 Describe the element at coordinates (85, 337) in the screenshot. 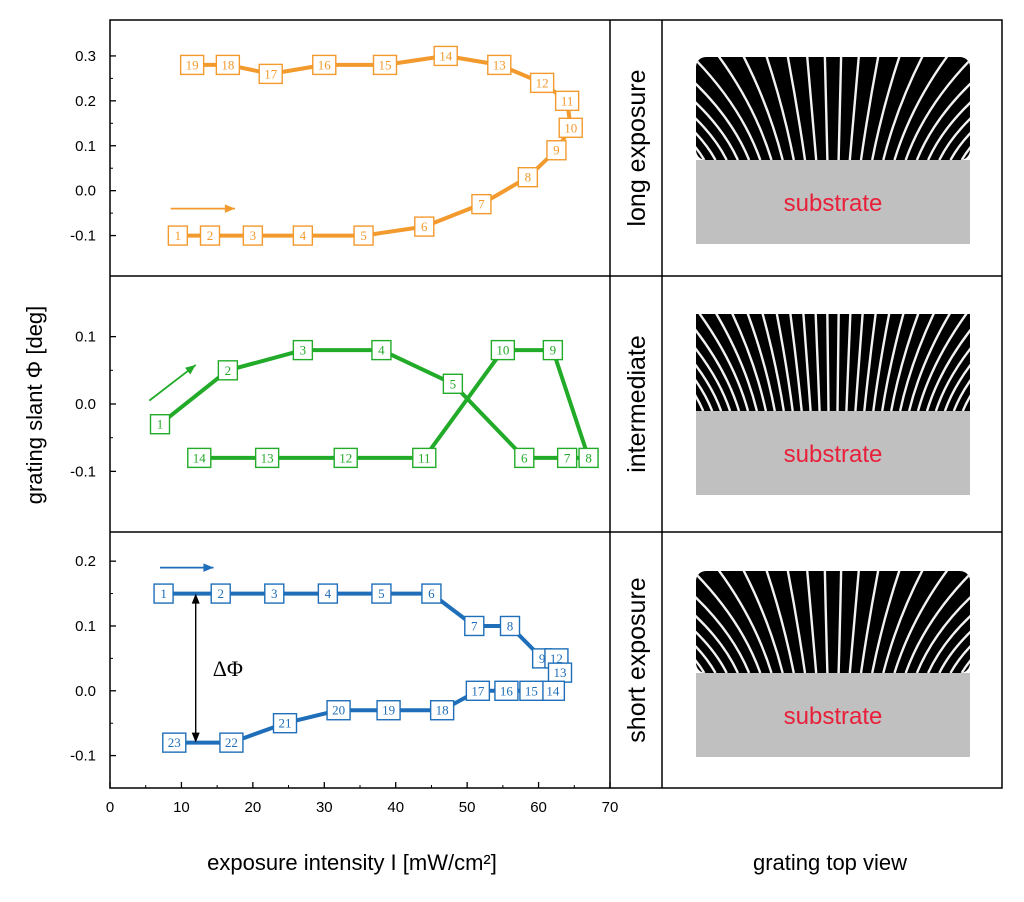

I see `y-tick-label: 0.1` at that location.